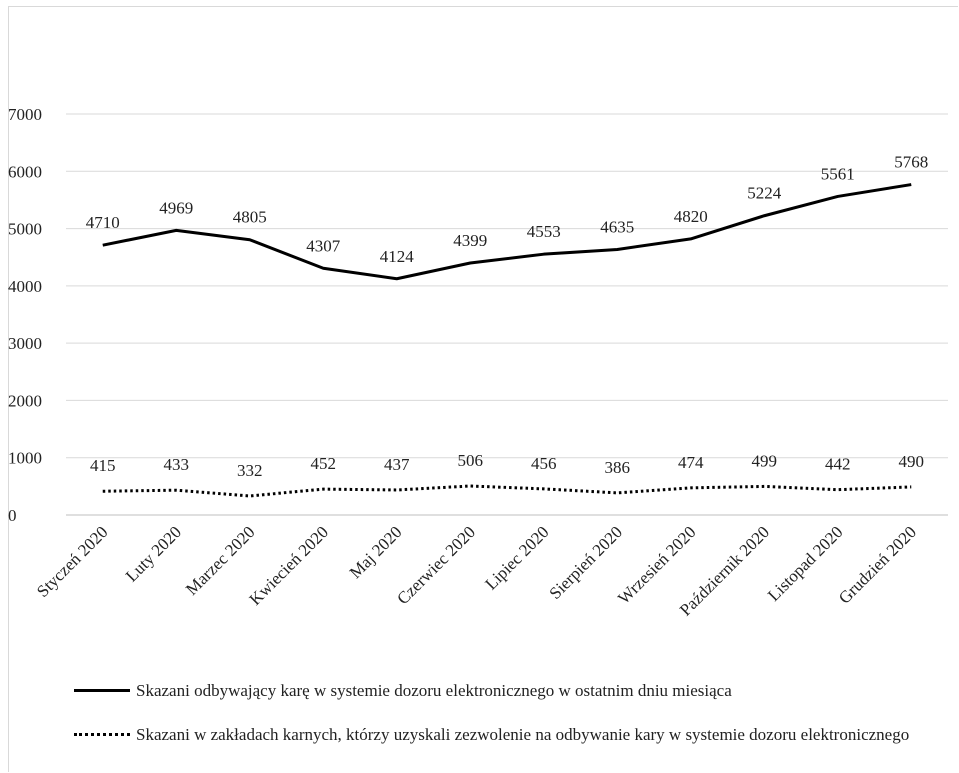  I want to click on data-label: 4553, so click(544, 231).